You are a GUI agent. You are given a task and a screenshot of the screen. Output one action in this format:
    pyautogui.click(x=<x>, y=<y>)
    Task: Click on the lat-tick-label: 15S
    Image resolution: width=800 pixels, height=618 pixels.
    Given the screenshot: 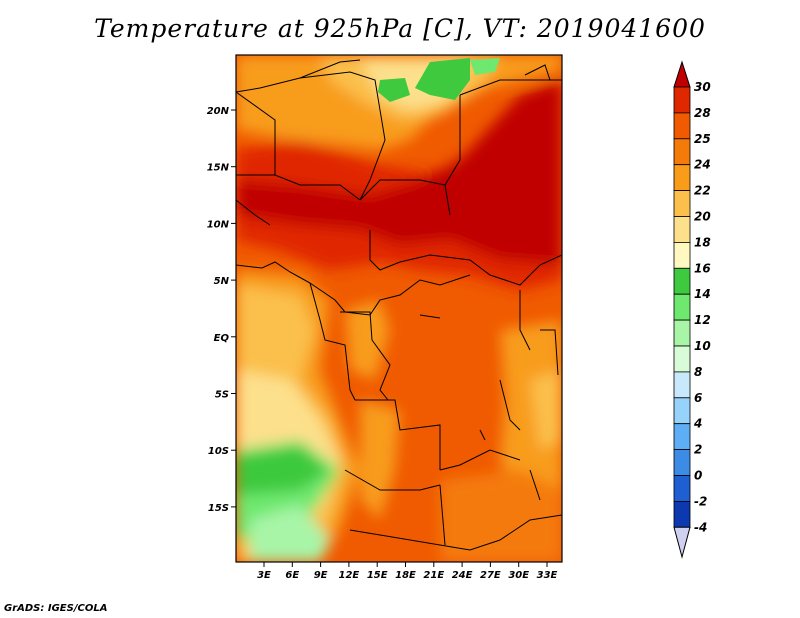 What is the action you would take?
    pyautogui.click(x=218, y=508)
    